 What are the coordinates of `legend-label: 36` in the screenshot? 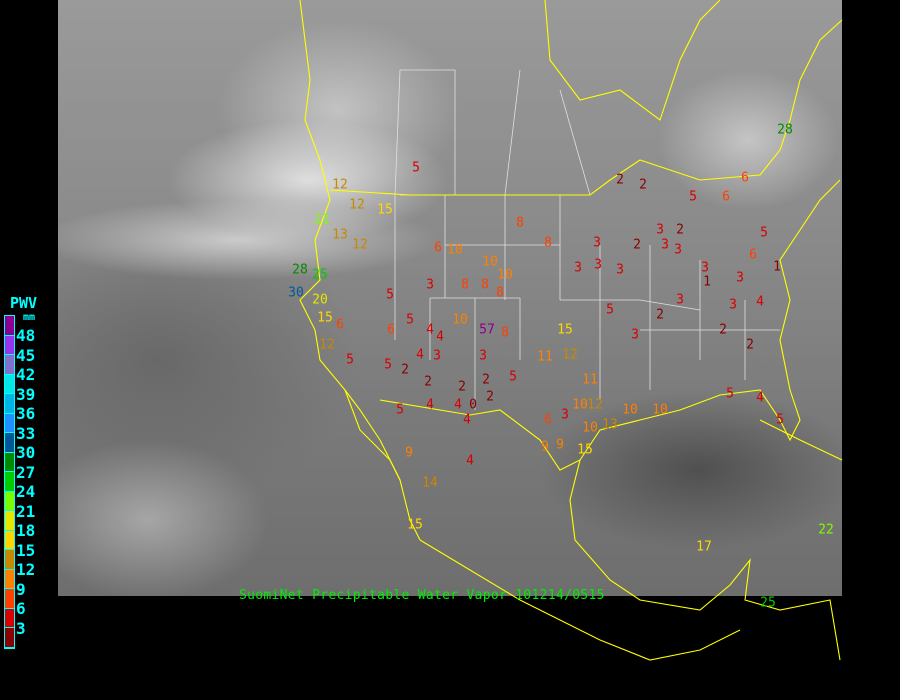 It's located at (26, 413).